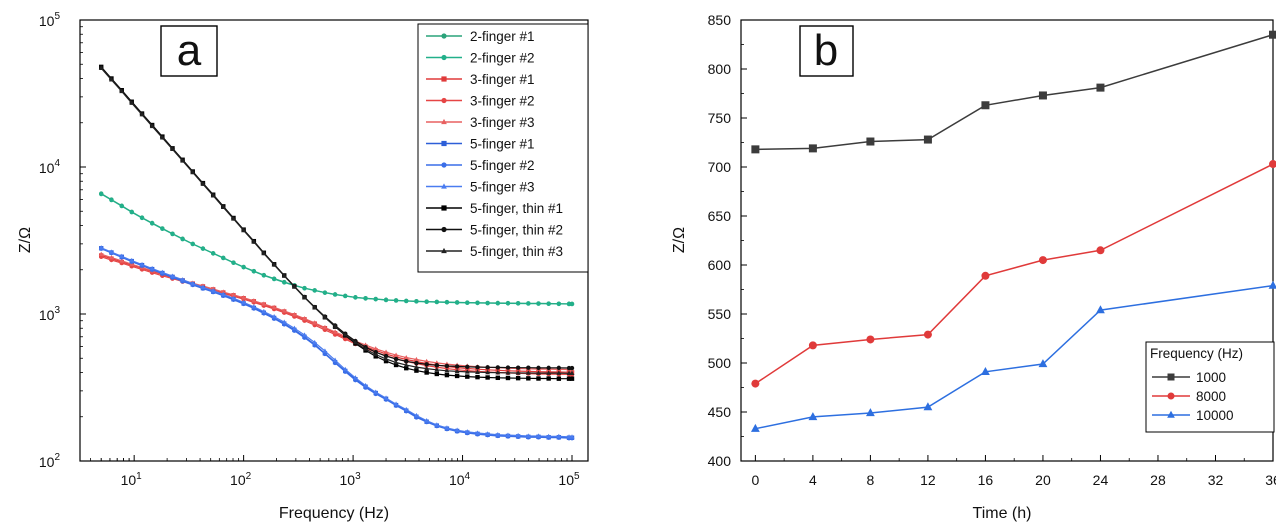  What do you see at coordinates (1002, 513) in the screenshot?
I see `x-axis-title-b: Time (h)` at bounding box center [1002, 513].